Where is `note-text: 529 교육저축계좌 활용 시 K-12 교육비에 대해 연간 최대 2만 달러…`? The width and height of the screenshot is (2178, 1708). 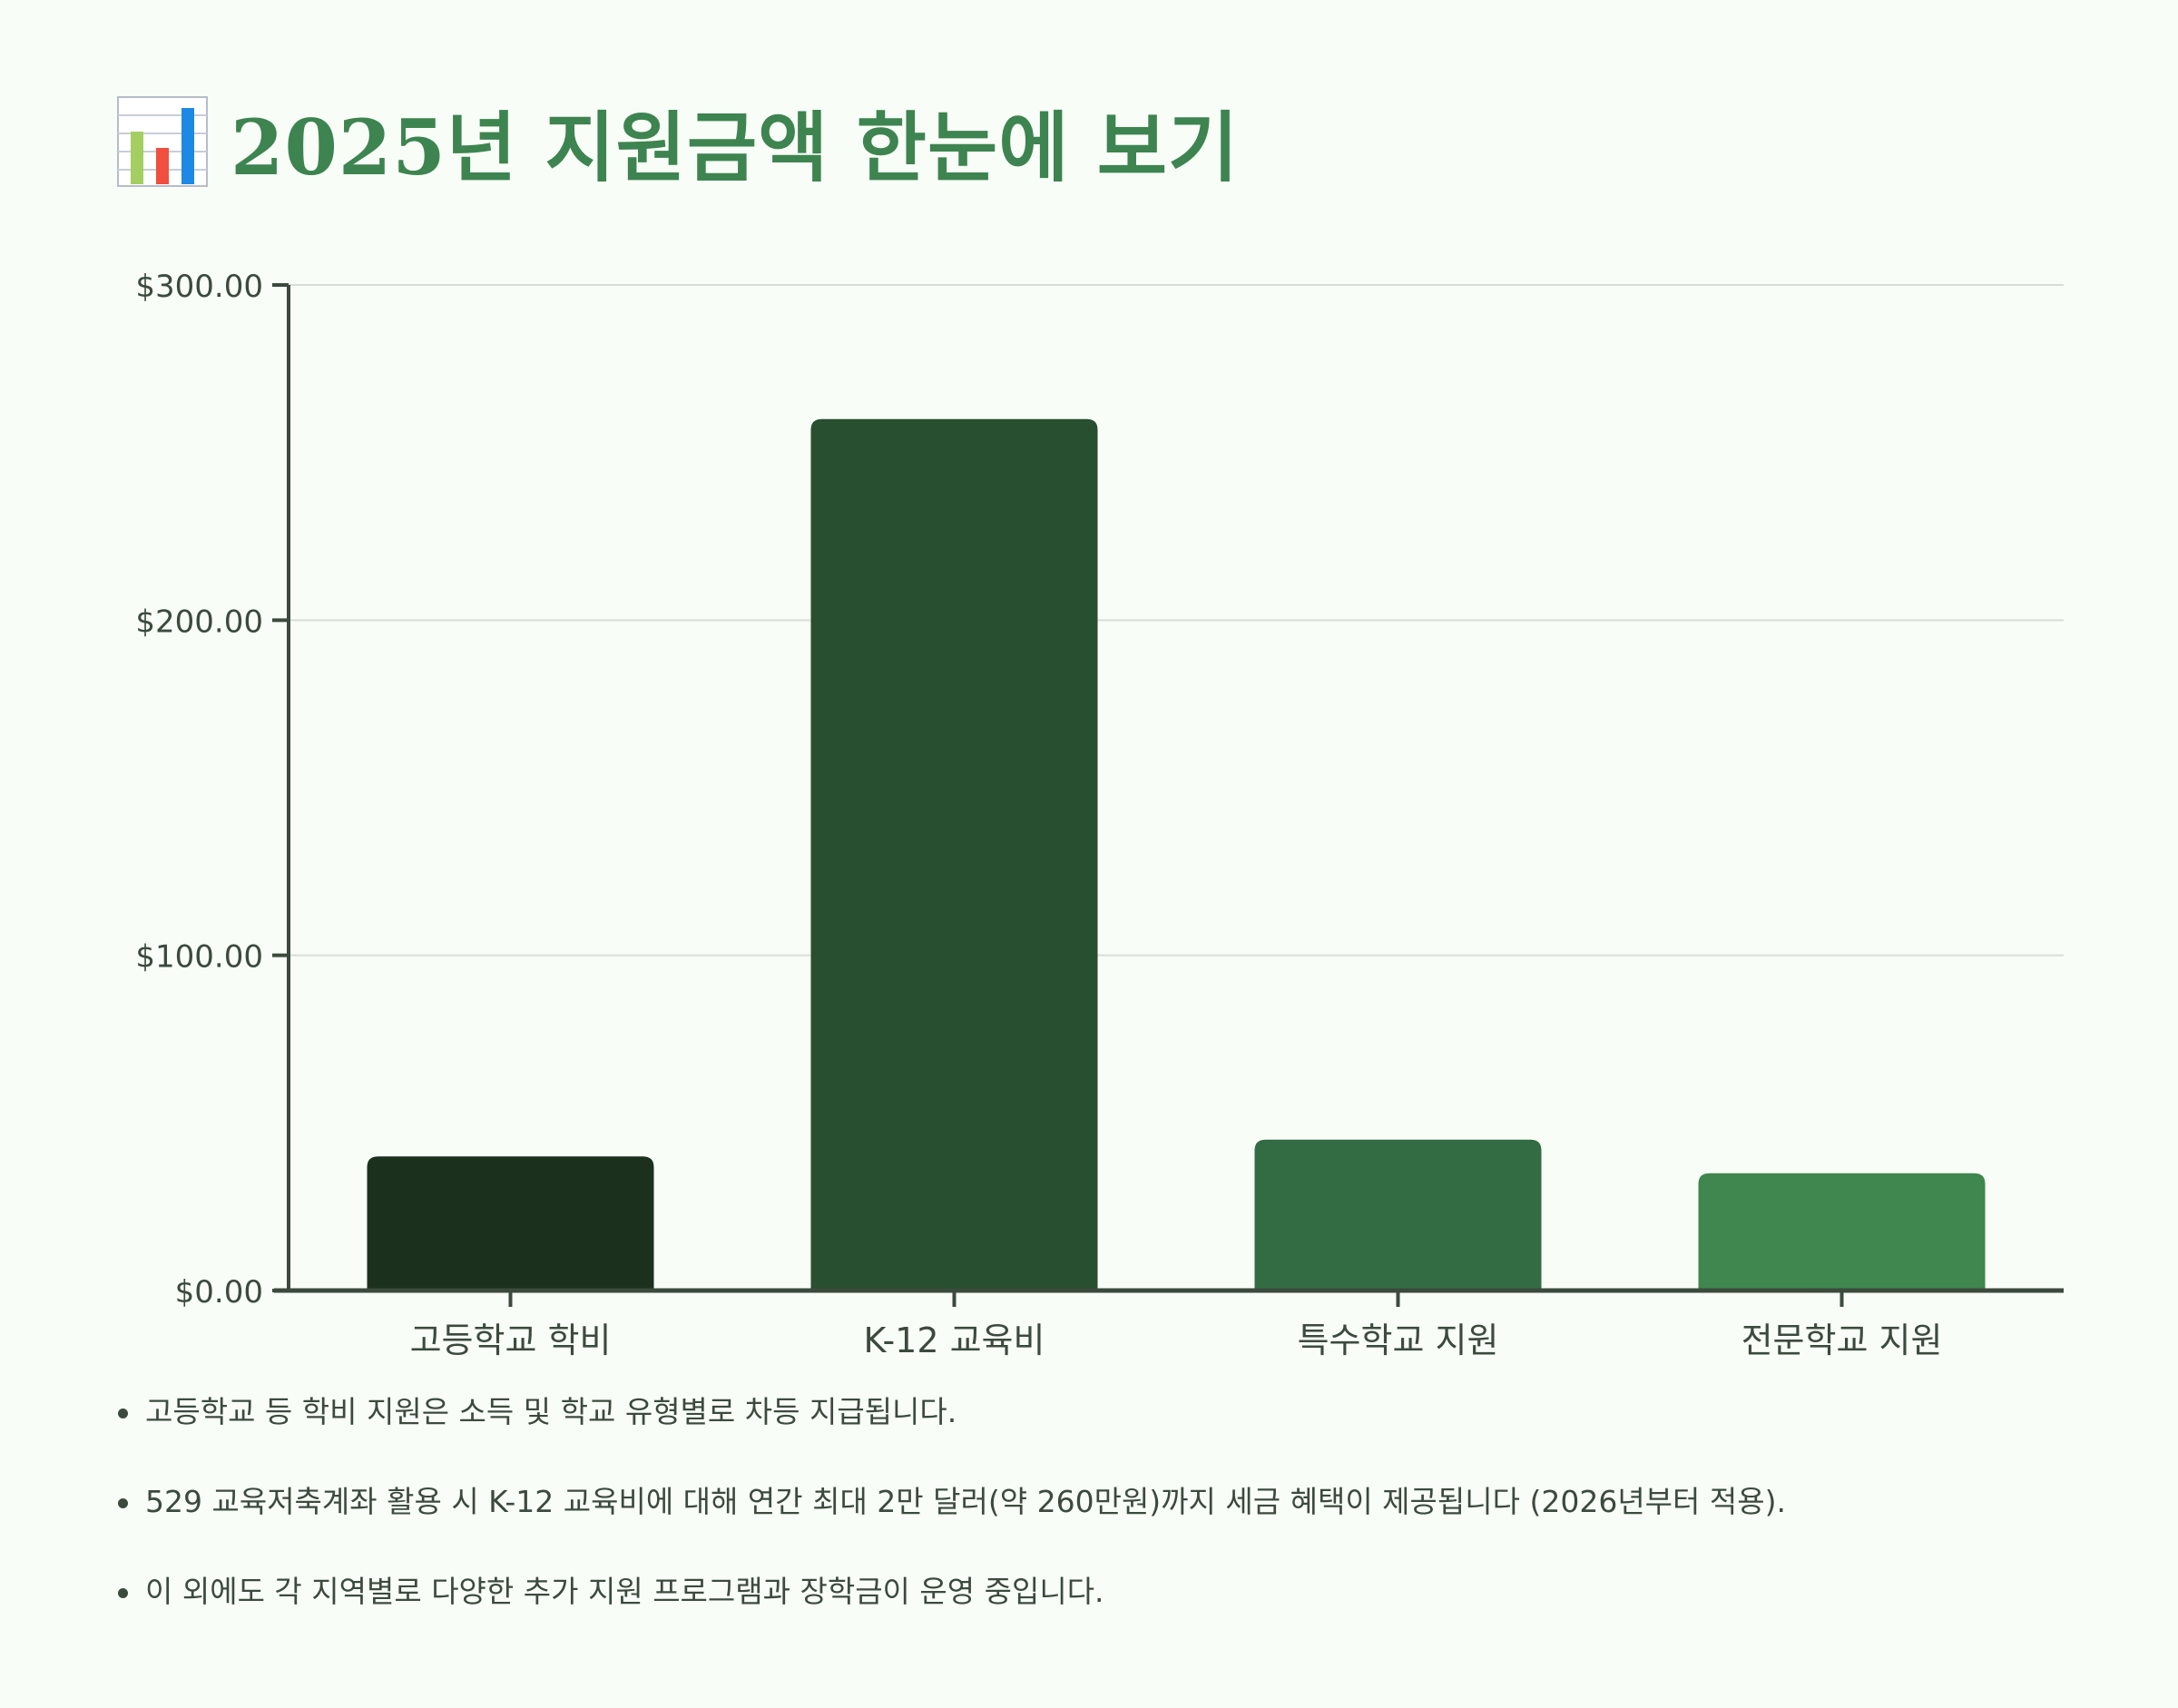 note-text: 529 교육저축계좌 활용 시 K-12 교육비에 대해 연간 최대 2만 달러… is located at coordinates (965, 1501).